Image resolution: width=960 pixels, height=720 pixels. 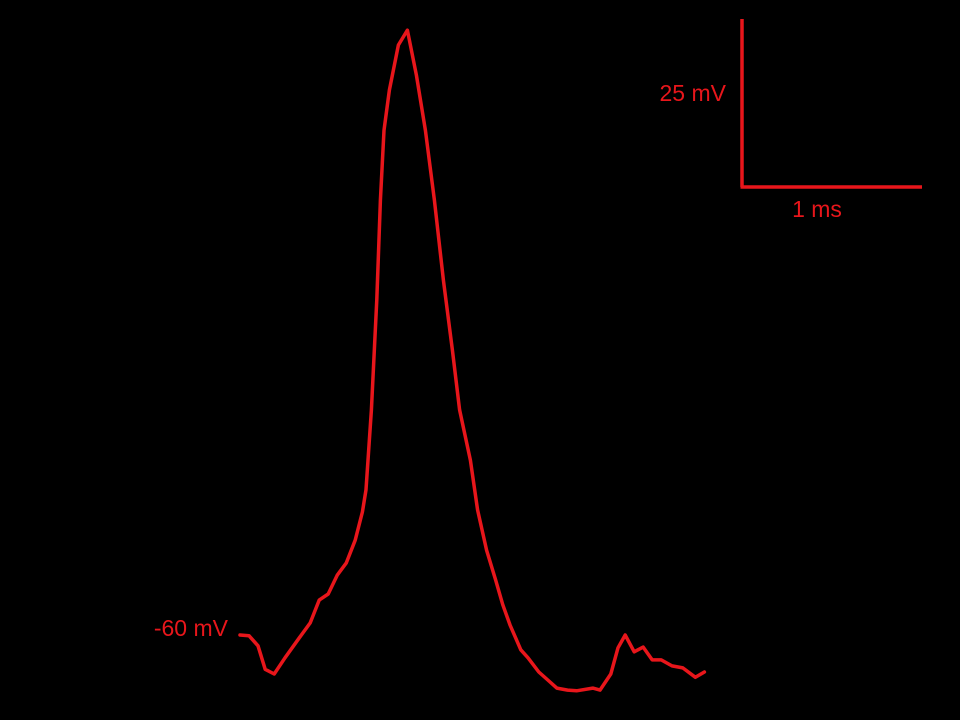 What do you see at coordinates (817, 209) in the screenshot?
I see `time-scale-label: 1 ms` at bounding box center [817, 209].